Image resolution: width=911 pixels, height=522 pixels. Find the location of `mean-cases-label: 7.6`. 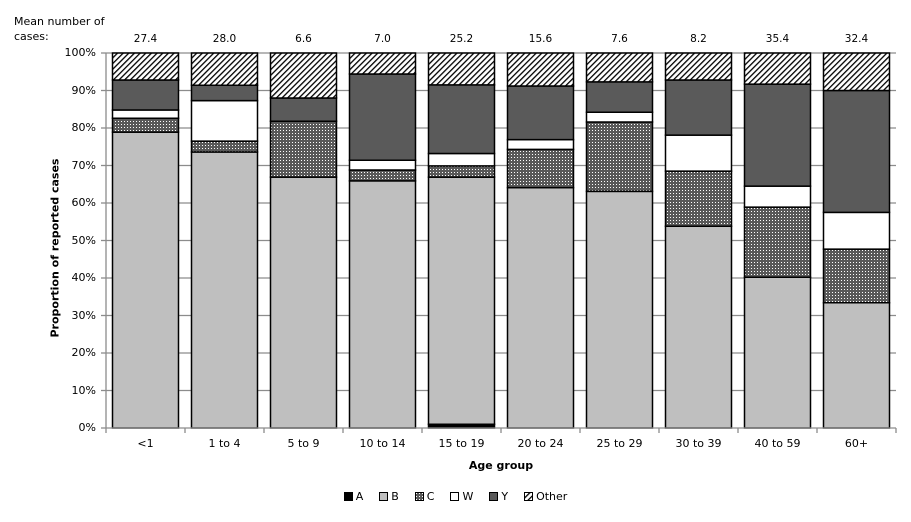

mean-cases-label: 7.6 is located at coordinates (619, 39).